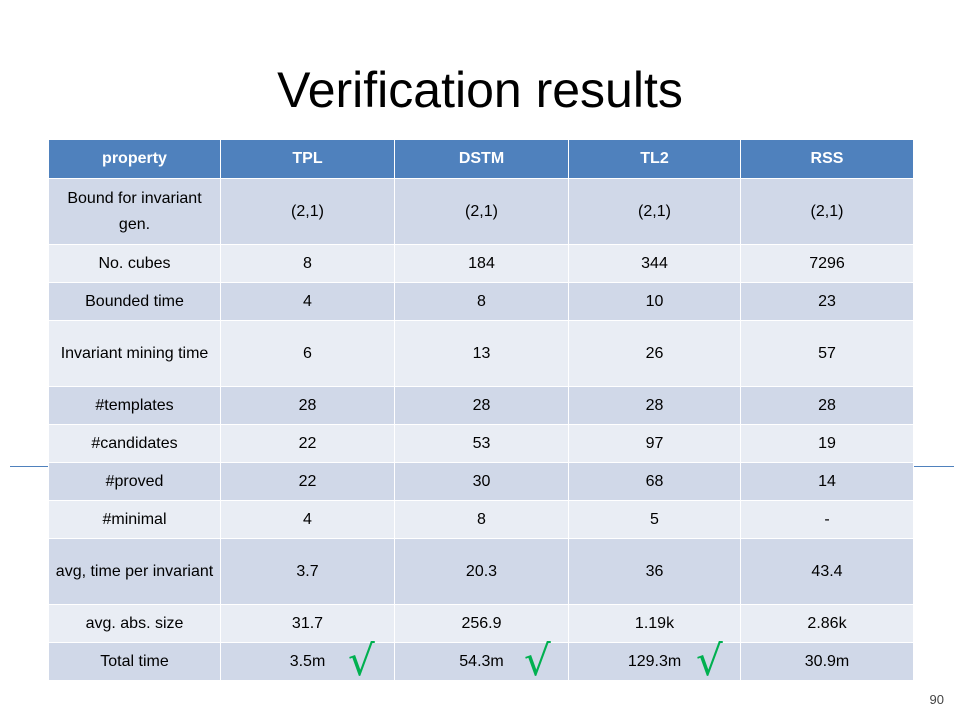 This screenshot has height=720, width=960. What do you see at coordinates (827, 661) in the screenshot?
I see `value-cell: 30.9m` at bounding box center [827, 661].